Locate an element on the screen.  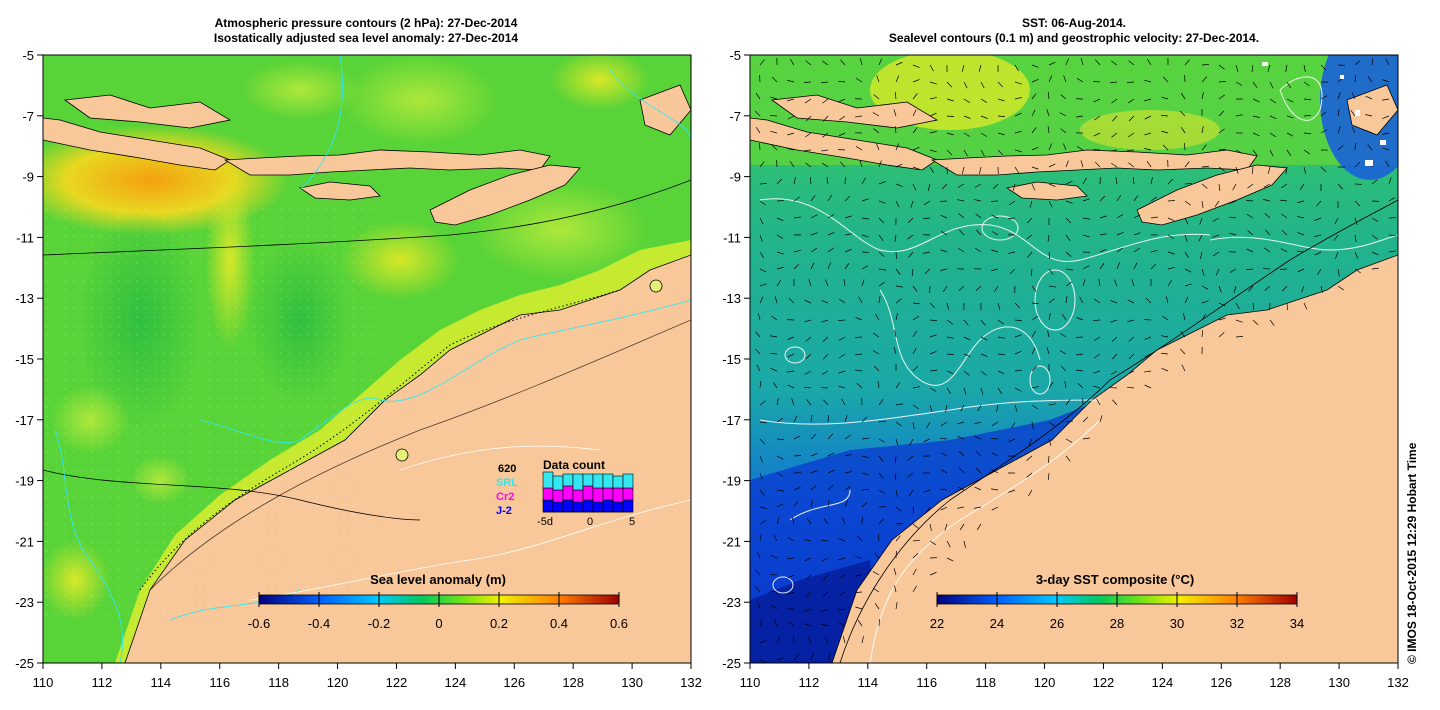
sla-lon-label: 120 is located at coordinates (338, 682).